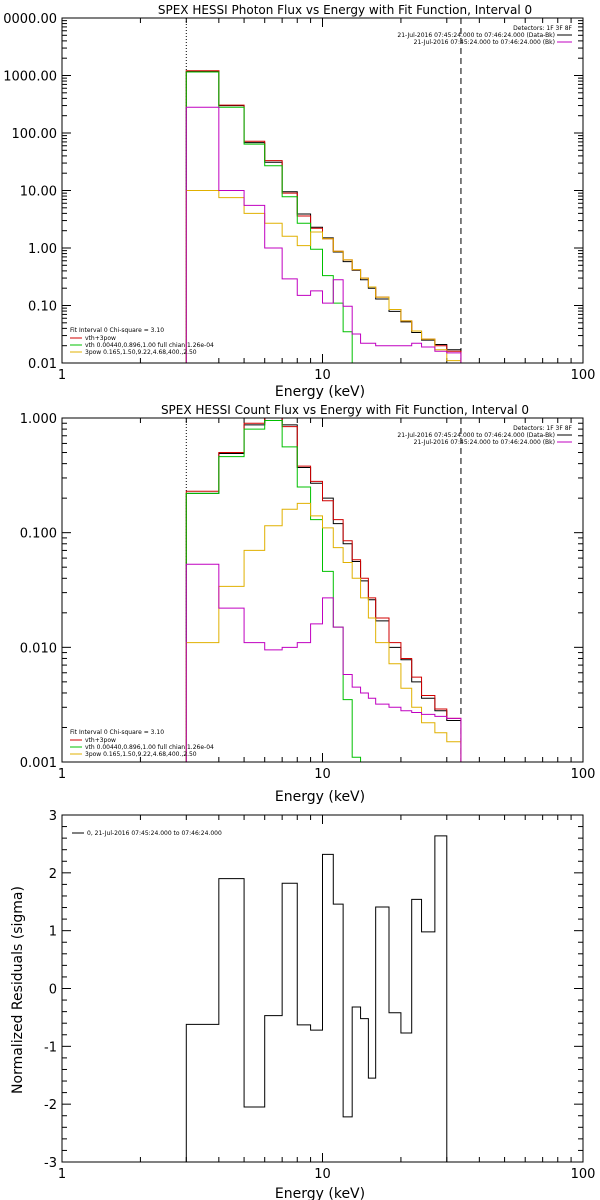  What do you see at coordinates (38, 648) in the screenshot?
I see `count-flux-y-tick-label: 0.010` at bounding box center [38, 648].